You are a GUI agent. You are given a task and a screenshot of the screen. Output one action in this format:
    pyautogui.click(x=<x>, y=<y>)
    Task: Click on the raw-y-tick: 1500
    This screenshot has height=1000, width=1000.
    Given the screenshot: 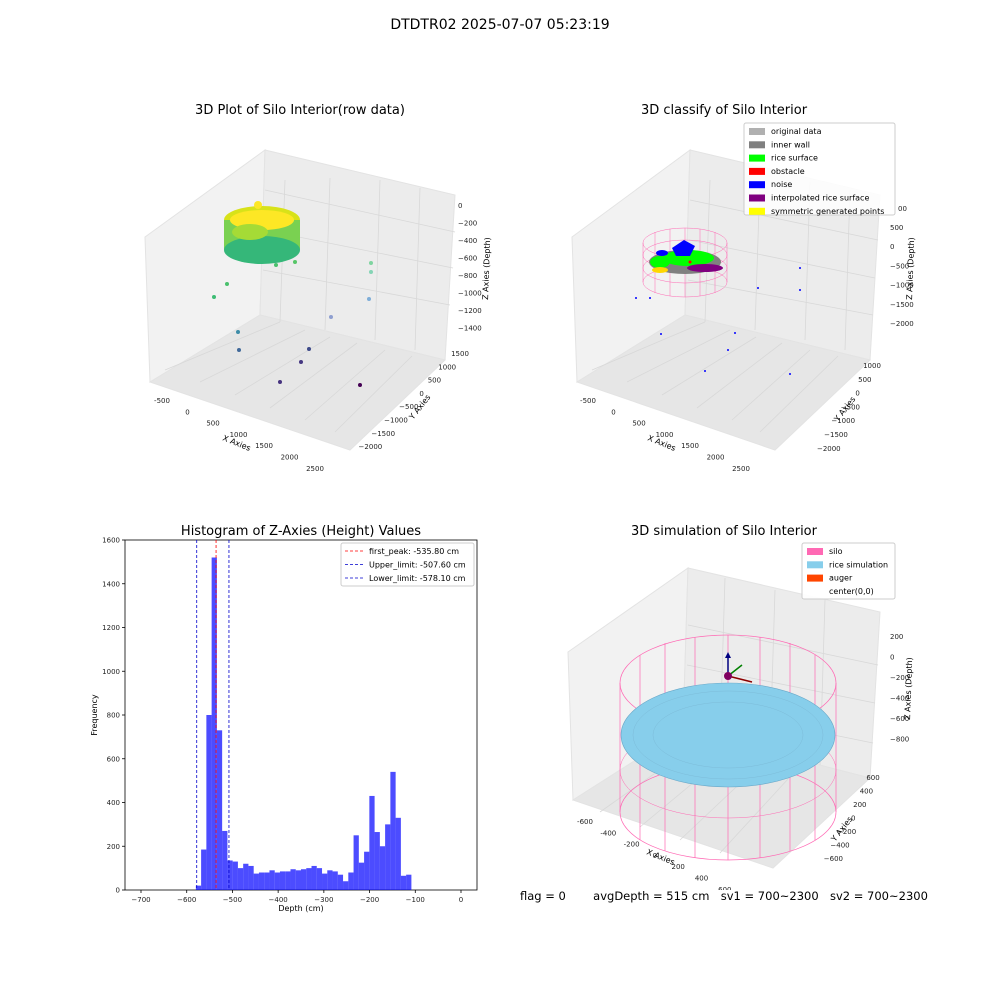 What is the action you would take?
    pyautogui.click(x=460, y=354)
    